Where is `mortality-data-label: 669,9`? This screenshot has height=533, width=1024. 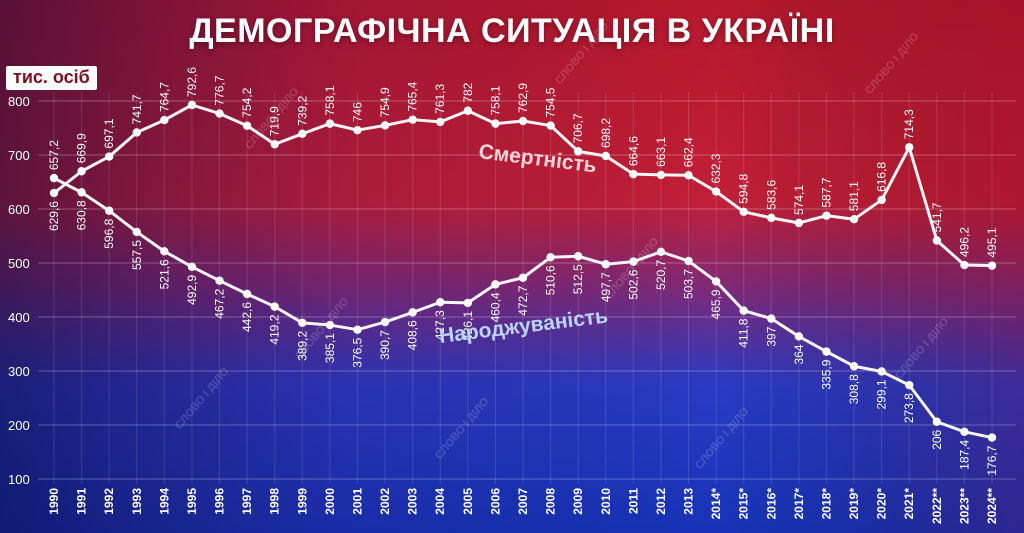 mortality-data-label: 669,9 is located at coordinates (82, 148).